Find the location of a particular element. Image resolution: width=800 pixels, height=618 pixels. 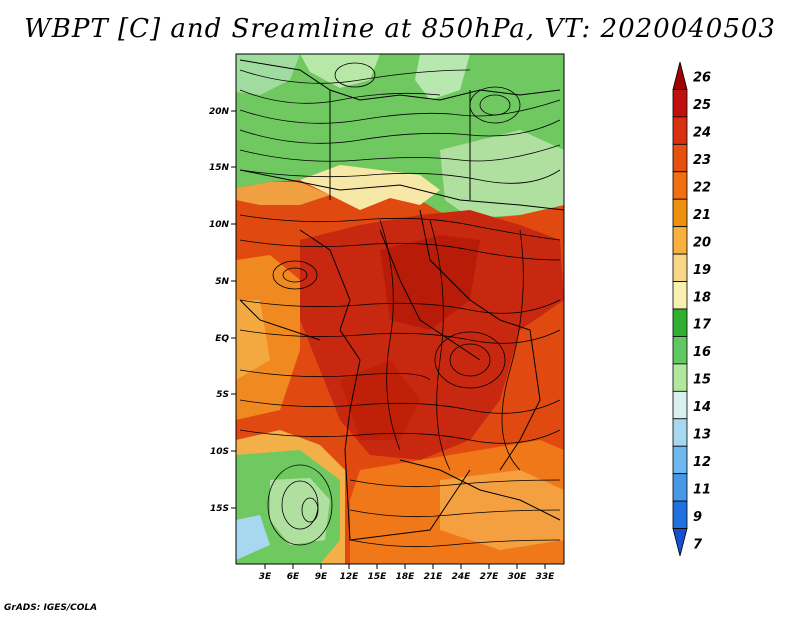

colorbar-segments is located at coordinates (680, 309).